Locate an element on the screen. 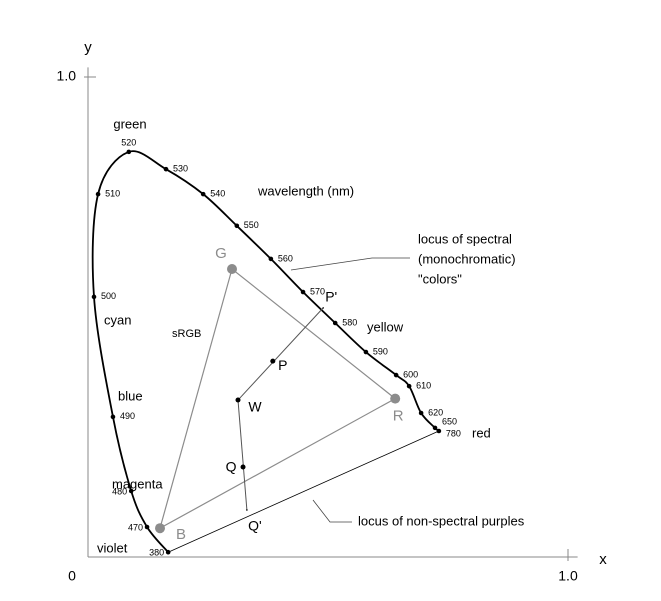 The image size is (661, 601). point-label: Q' is located at coordinates (255, 526).